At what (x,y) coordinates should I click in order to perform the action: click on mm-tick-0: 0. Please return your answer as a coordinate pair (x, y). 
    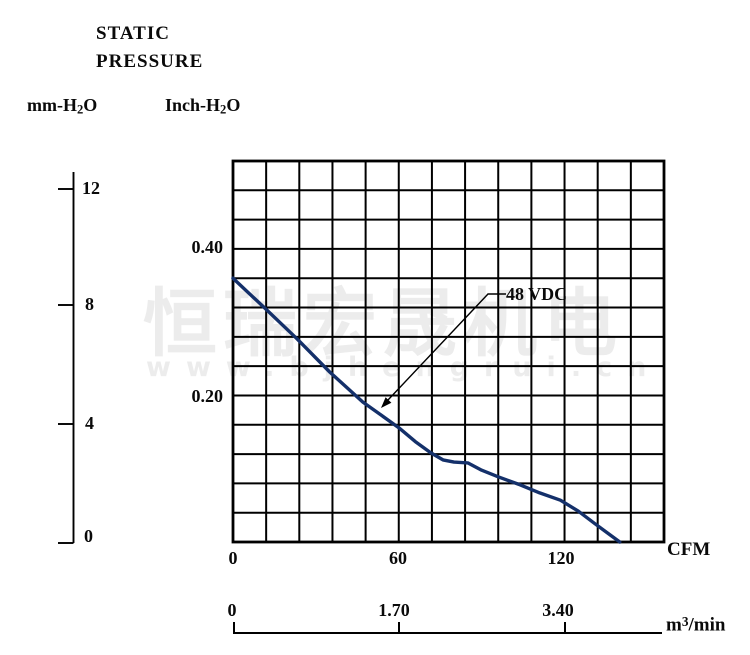
    Looking at the image, I should click on (88, 536).